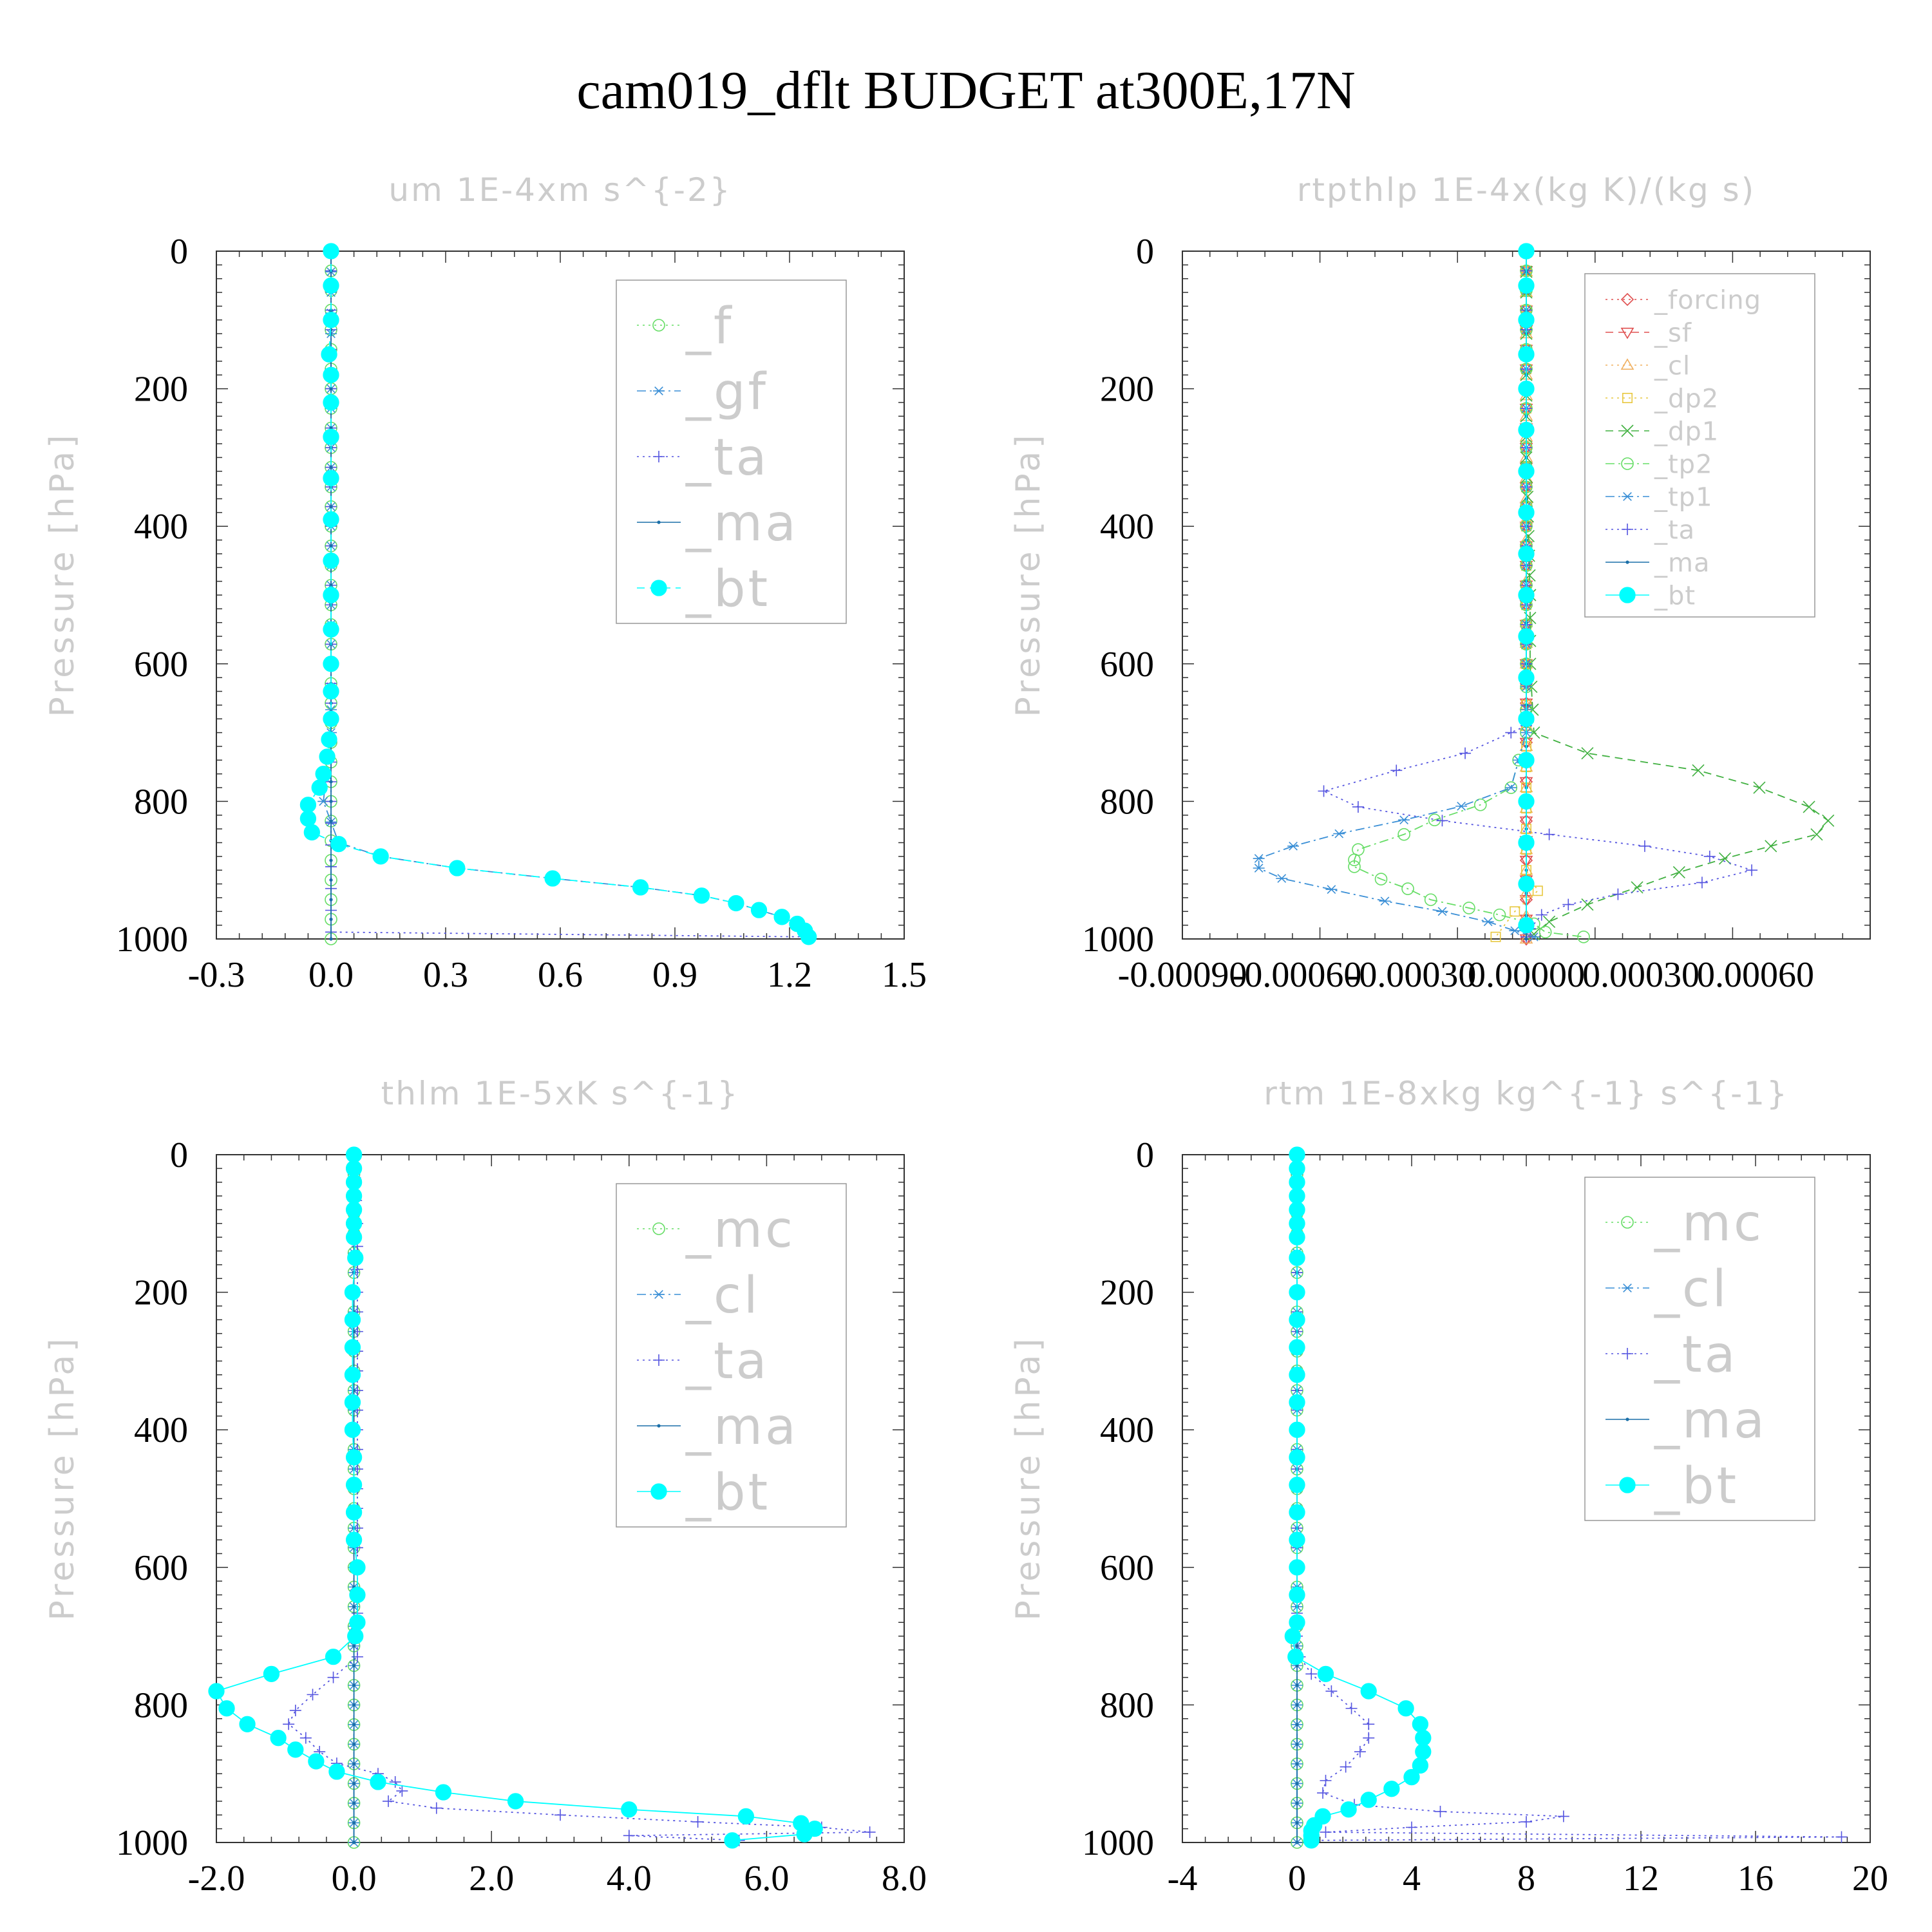 The height and width of the screenshot is (1932, 1932). What do you see at coordinates (1692, 1289) in the screenshot?
I see `legend-label: _cl` at bounding box center [1692, 1289].